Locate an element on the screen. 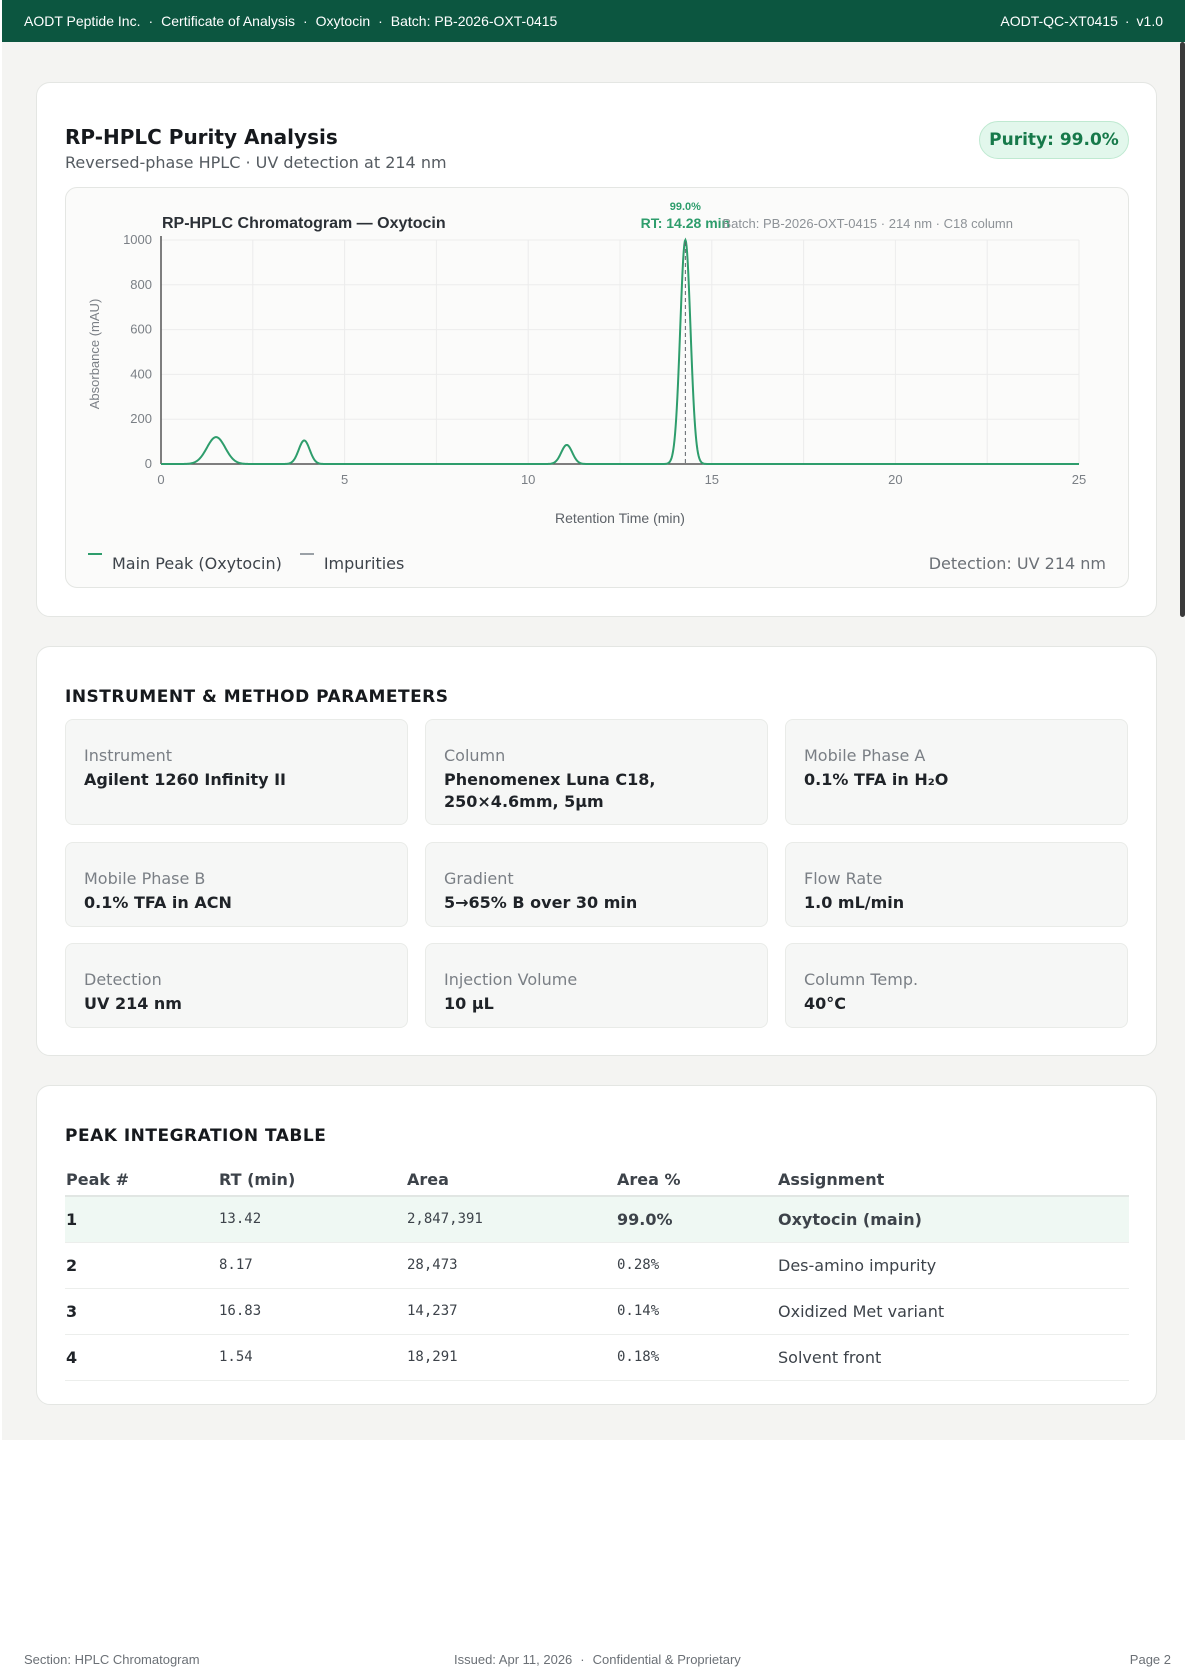 This screenshot has width=1185, height=1677. cell-rt: 8.17 is located at coordinates (312, 1265).